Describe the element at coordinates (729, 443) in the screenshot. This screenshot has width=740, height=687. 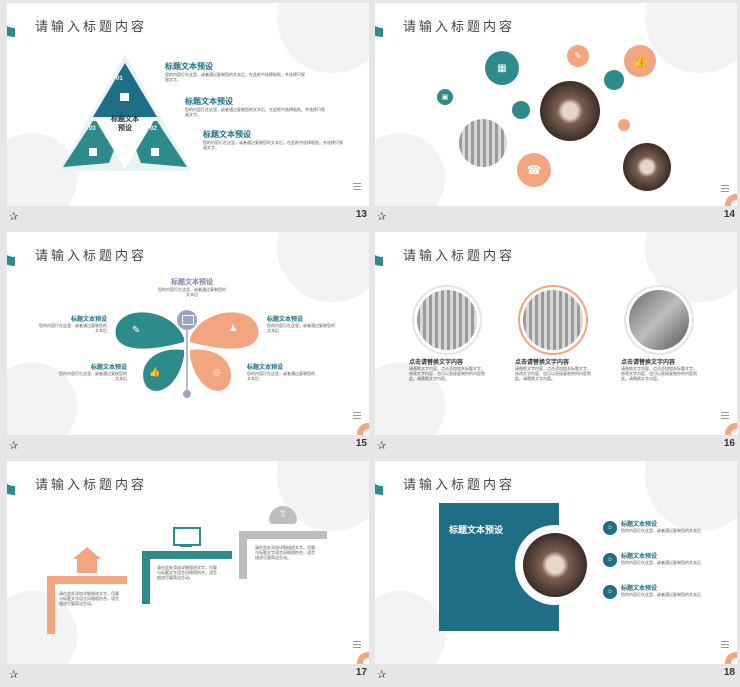
I see `slide-number: 16` at that location.